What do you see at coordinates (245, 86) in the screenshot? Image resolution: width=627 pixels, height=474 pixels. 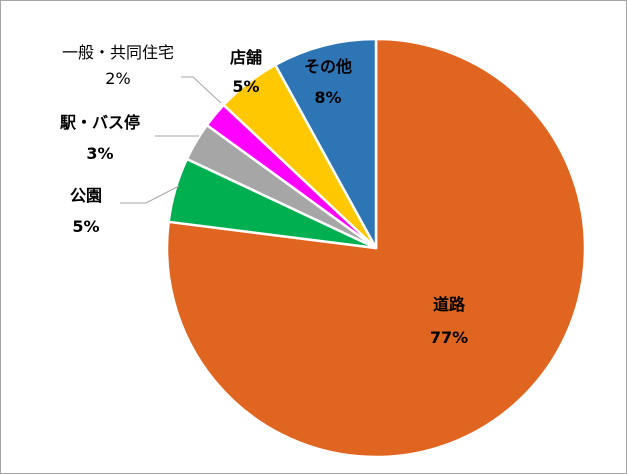 I see `slice-percent-label-5: 5%` at bounding box center [245, 86].